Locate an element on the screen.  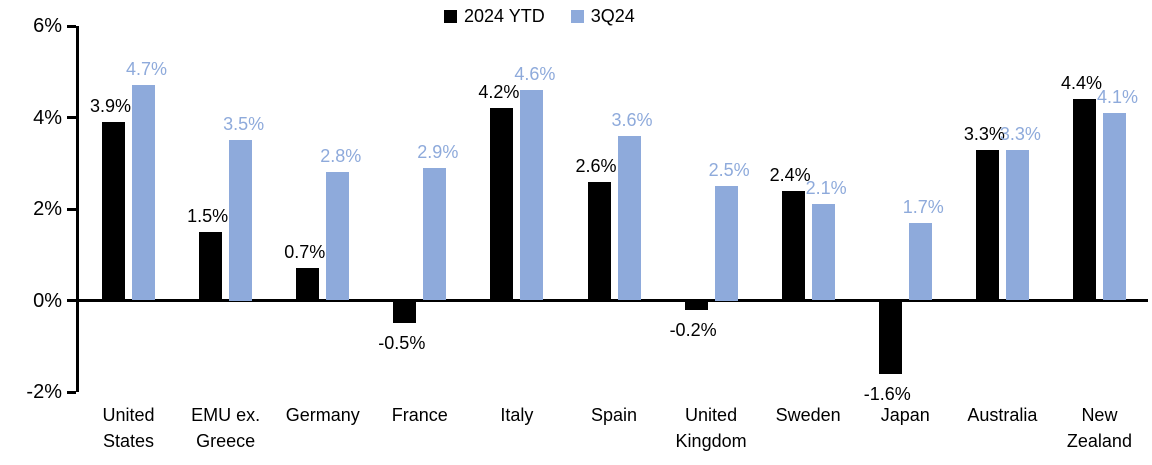
bar-label: 4.2% is located at coordinates (499, 92).